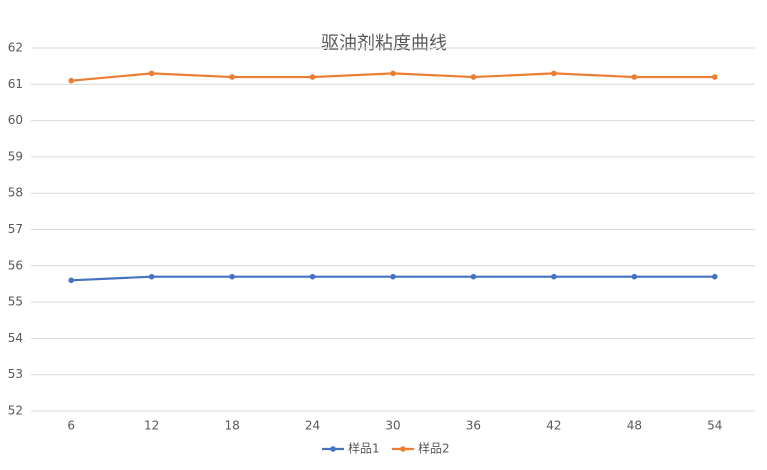 The height and width of the screenshot is (470, 767). Describe the element at coordinates (15, 120) in the screenshot. I see `y-tick-label: 60` at that location.